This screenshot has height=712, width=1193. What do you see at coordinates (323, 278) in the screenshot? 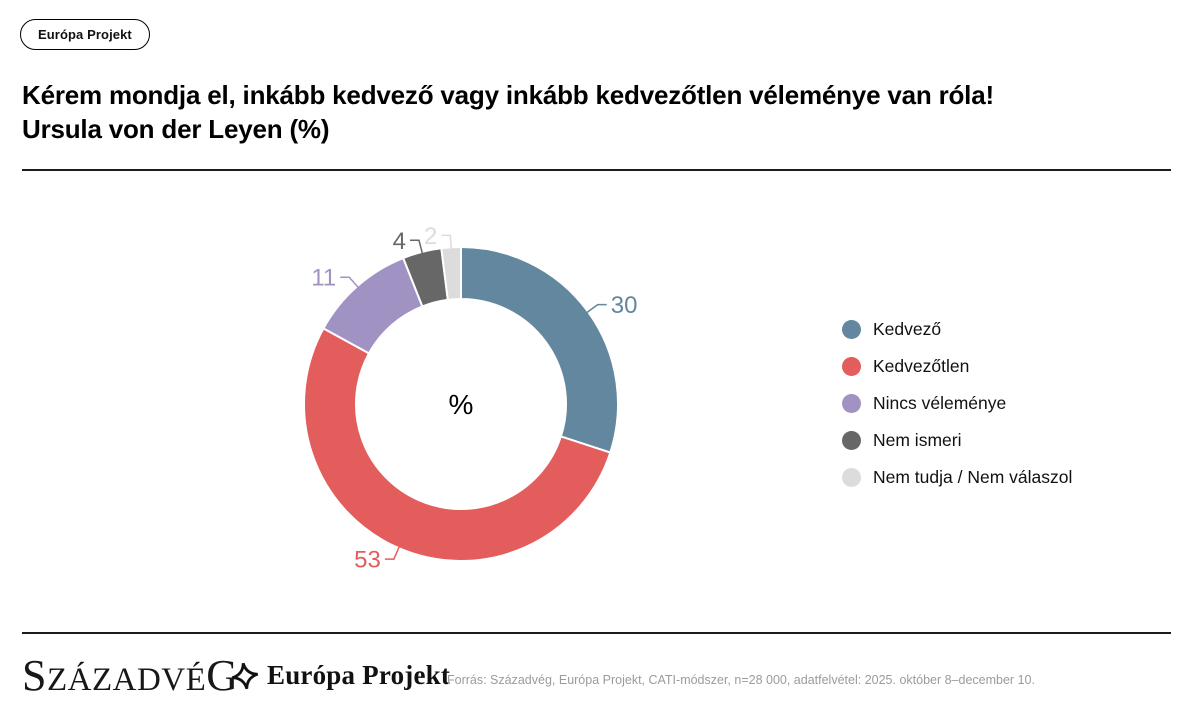
I see `donut-value-label-2: 11` at bounding box center [323, 278].